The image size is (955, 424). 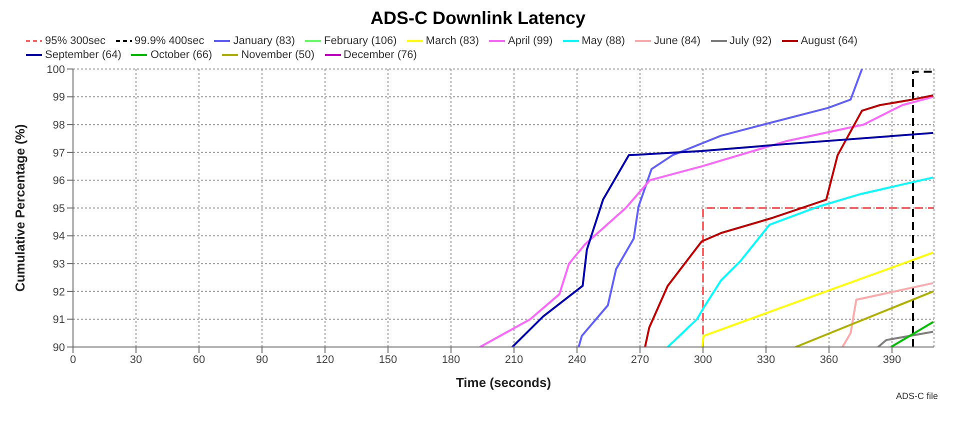 I want to click on x-tick-label: 90, so click(x=262, y=360).